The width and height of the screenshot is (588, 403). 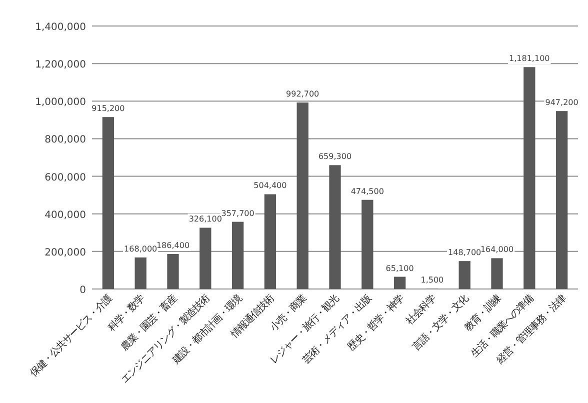 What do you see at coordinates (65, 140) in the screenshot?
I see `y-tick-label: 800,000` at bounding box center [65, 140].